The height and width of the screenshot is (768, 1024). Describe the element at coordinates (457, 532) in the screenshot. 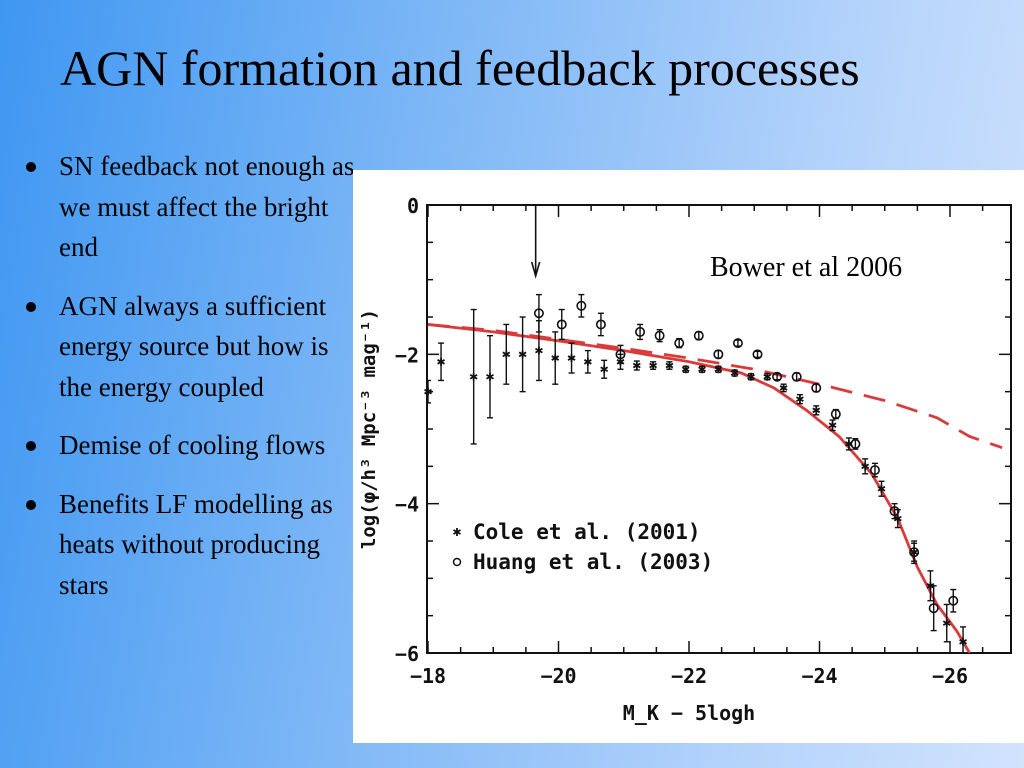

I see `legend-marker-asterisk` at that location.